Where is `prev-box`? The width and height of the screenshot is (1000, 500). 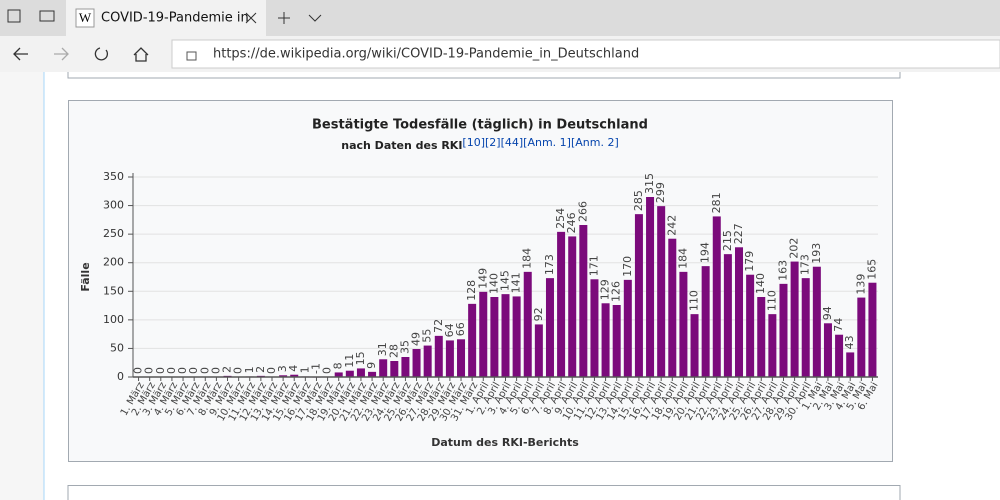
prev-box is located at coordinates (484, 75).